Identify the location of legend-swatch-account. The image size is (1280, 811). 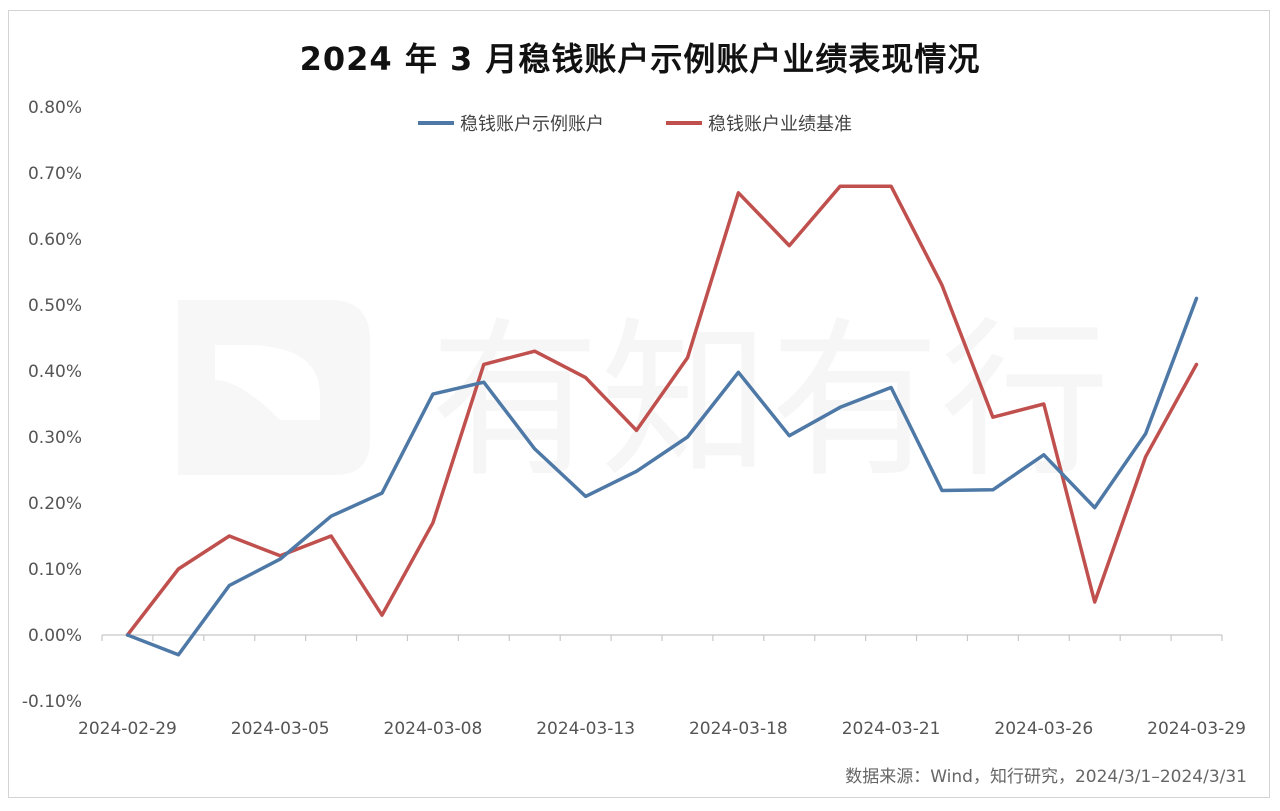
(436, 123).